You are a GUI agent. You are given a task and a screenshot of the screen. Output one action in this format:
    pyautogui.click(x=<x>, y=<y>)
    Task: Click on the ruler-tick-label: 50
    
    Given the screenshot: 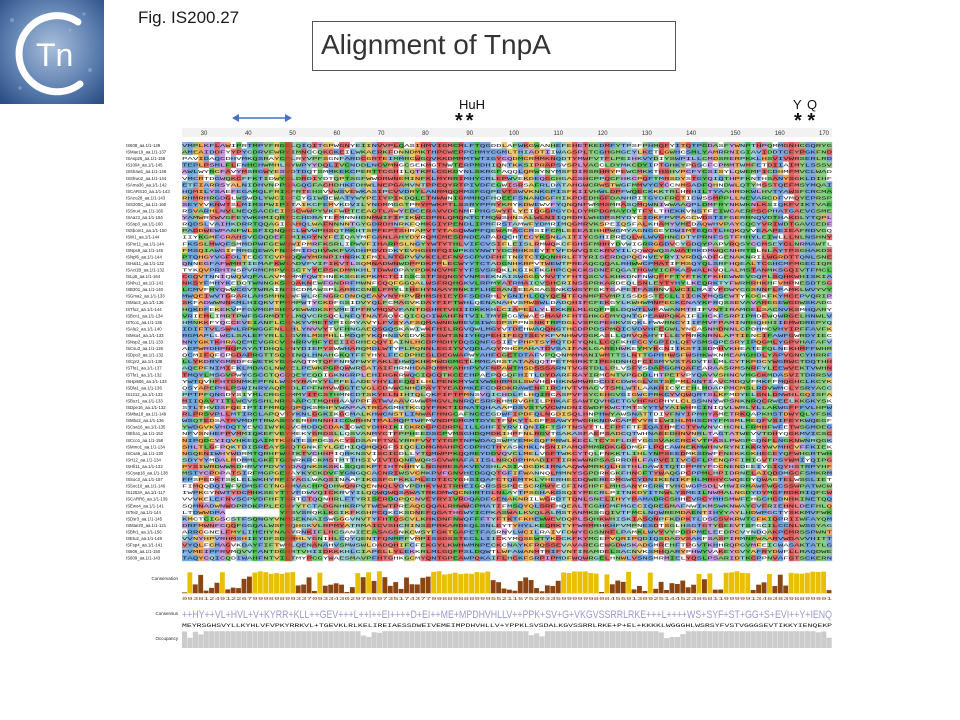 What is the action you would take?
    pyautogui.click(x=292, y=134)
    